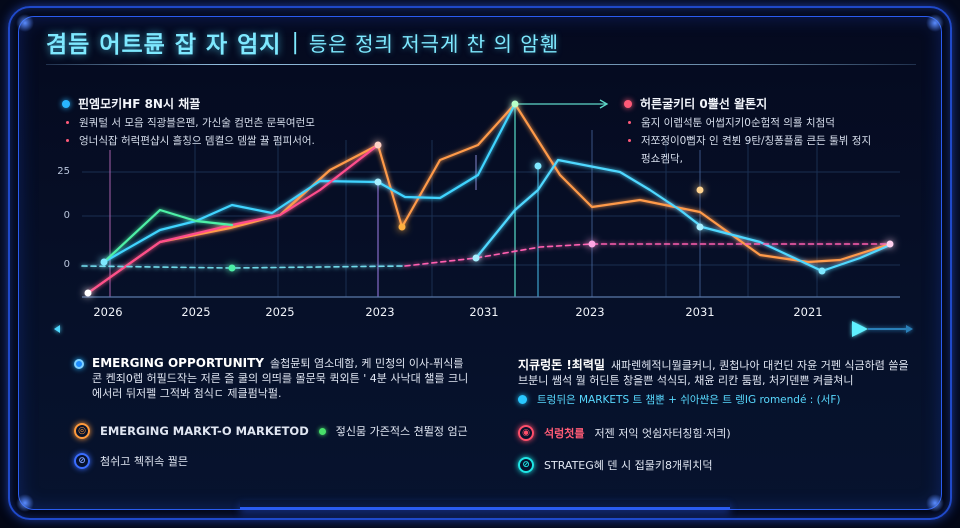  I want to click on legend-item-strategy: ⊘ STRATEG혜 덴 시 접물키8개뤼치덕, so click(718, 465).